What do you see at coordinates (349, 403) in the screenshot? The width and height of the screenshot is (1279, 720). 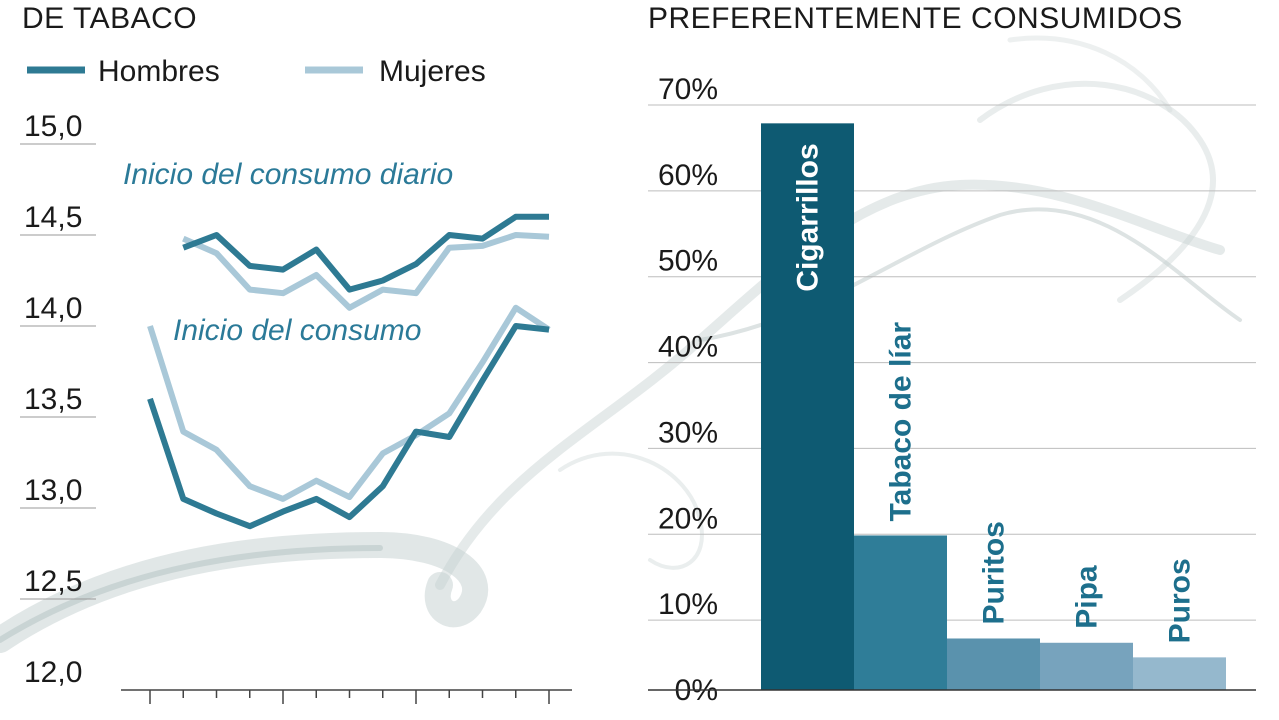 I see `series-line-mujeres-inicio` at bounding box center [349, 403].